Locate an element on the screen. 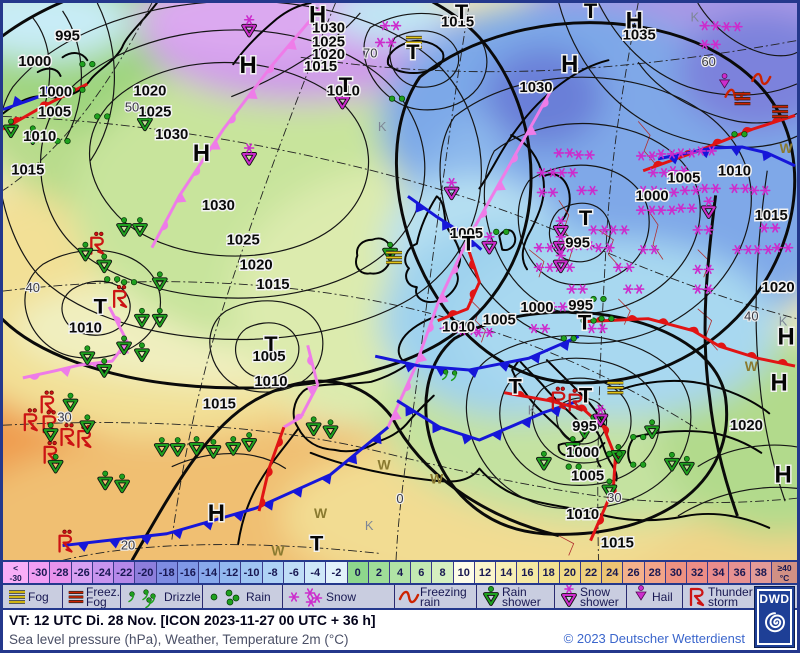 Image resolution: width=800 pixels, height=653 pixels. scale-cell: -10 is located at coordinates (252, 573).